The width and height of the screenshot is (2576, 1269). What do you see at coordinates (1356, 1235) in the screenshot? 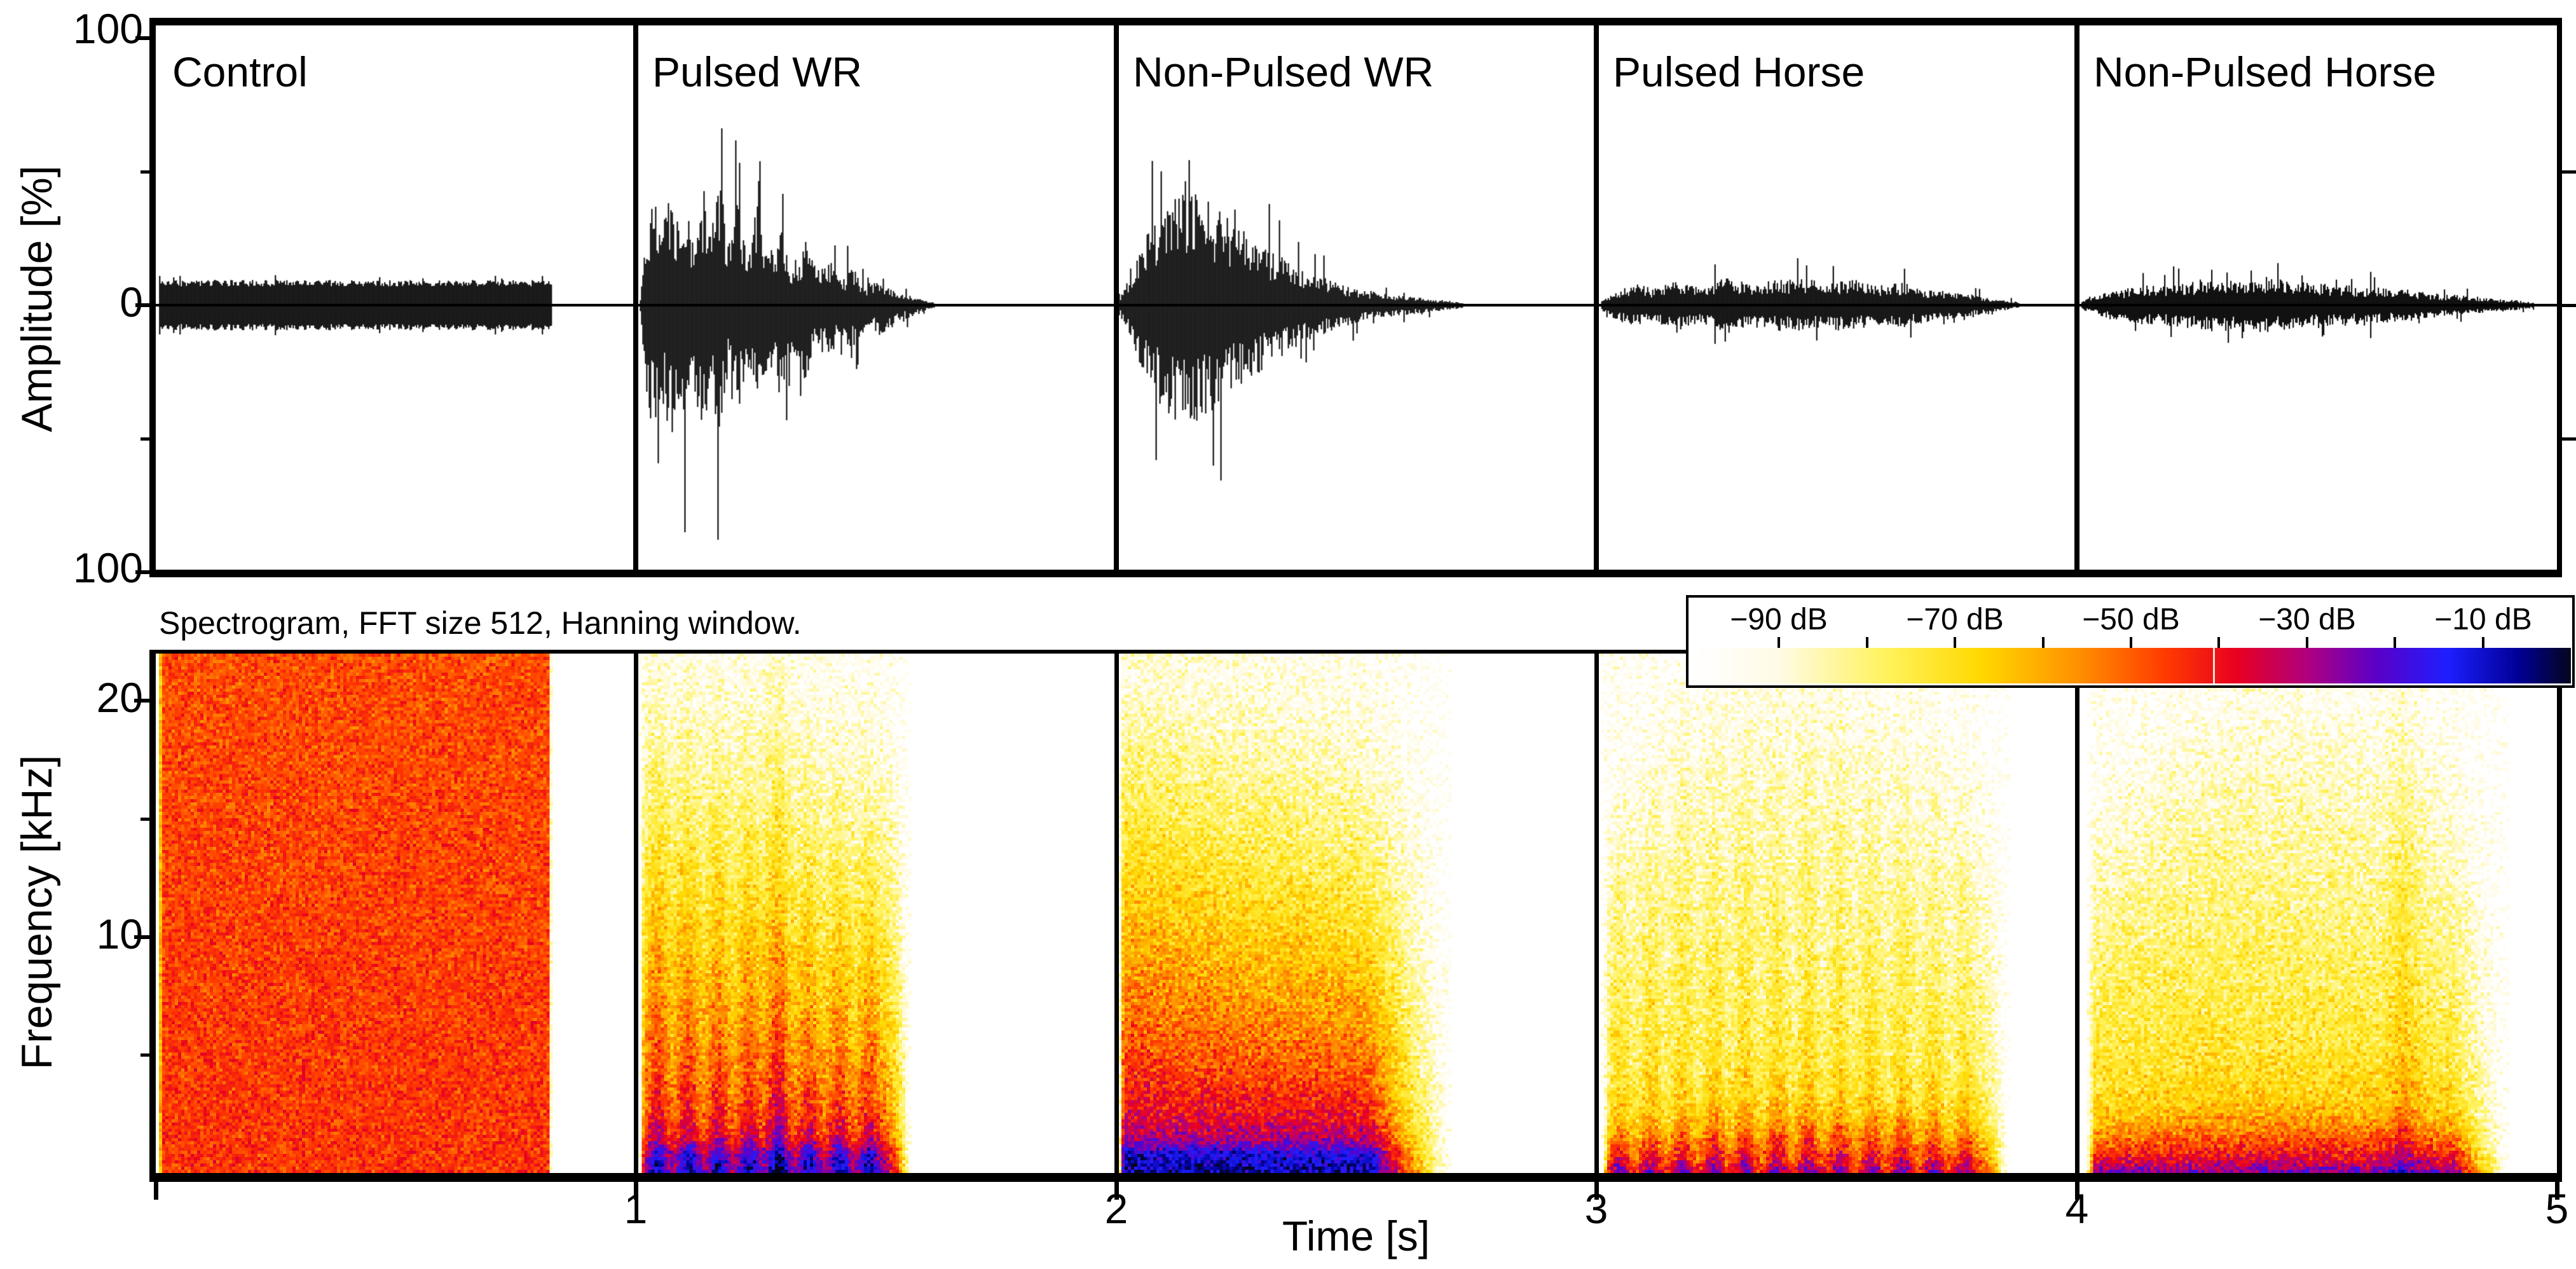
I see `time-axis-title: Time [s]` at bounding box center [1356, 1235].